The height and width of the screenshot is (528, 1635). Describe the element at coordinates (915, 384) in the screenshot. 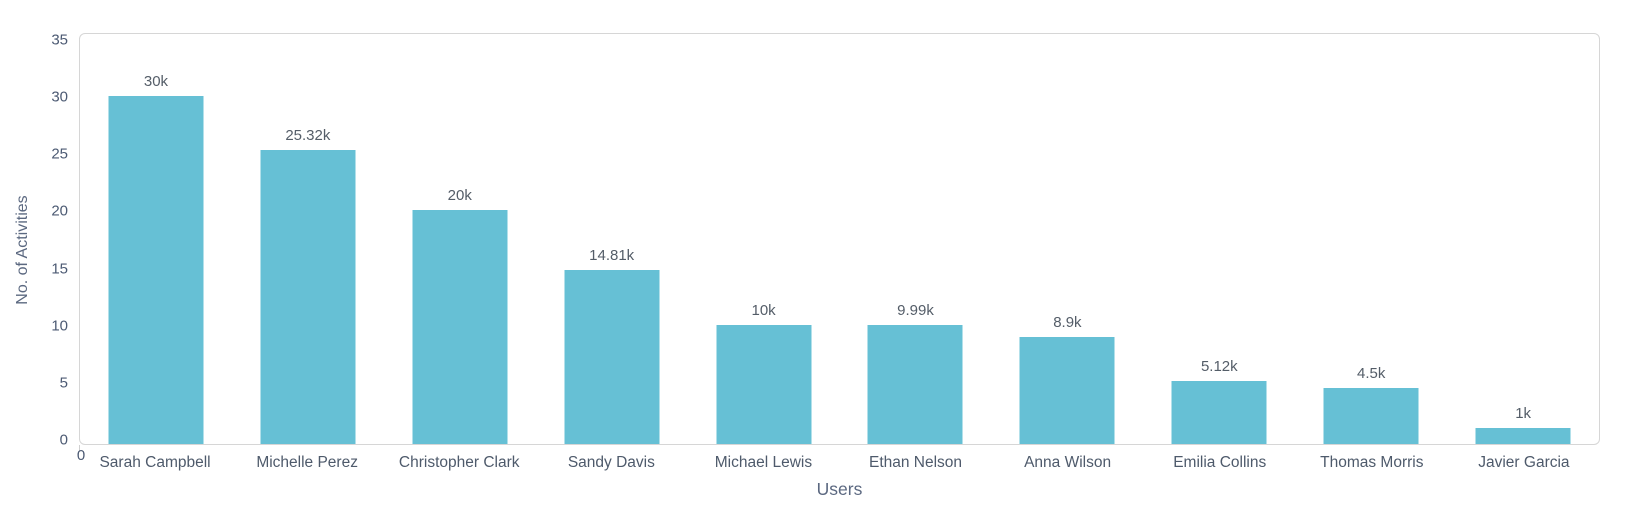

I see `bar-ethan-nelson` at that location.